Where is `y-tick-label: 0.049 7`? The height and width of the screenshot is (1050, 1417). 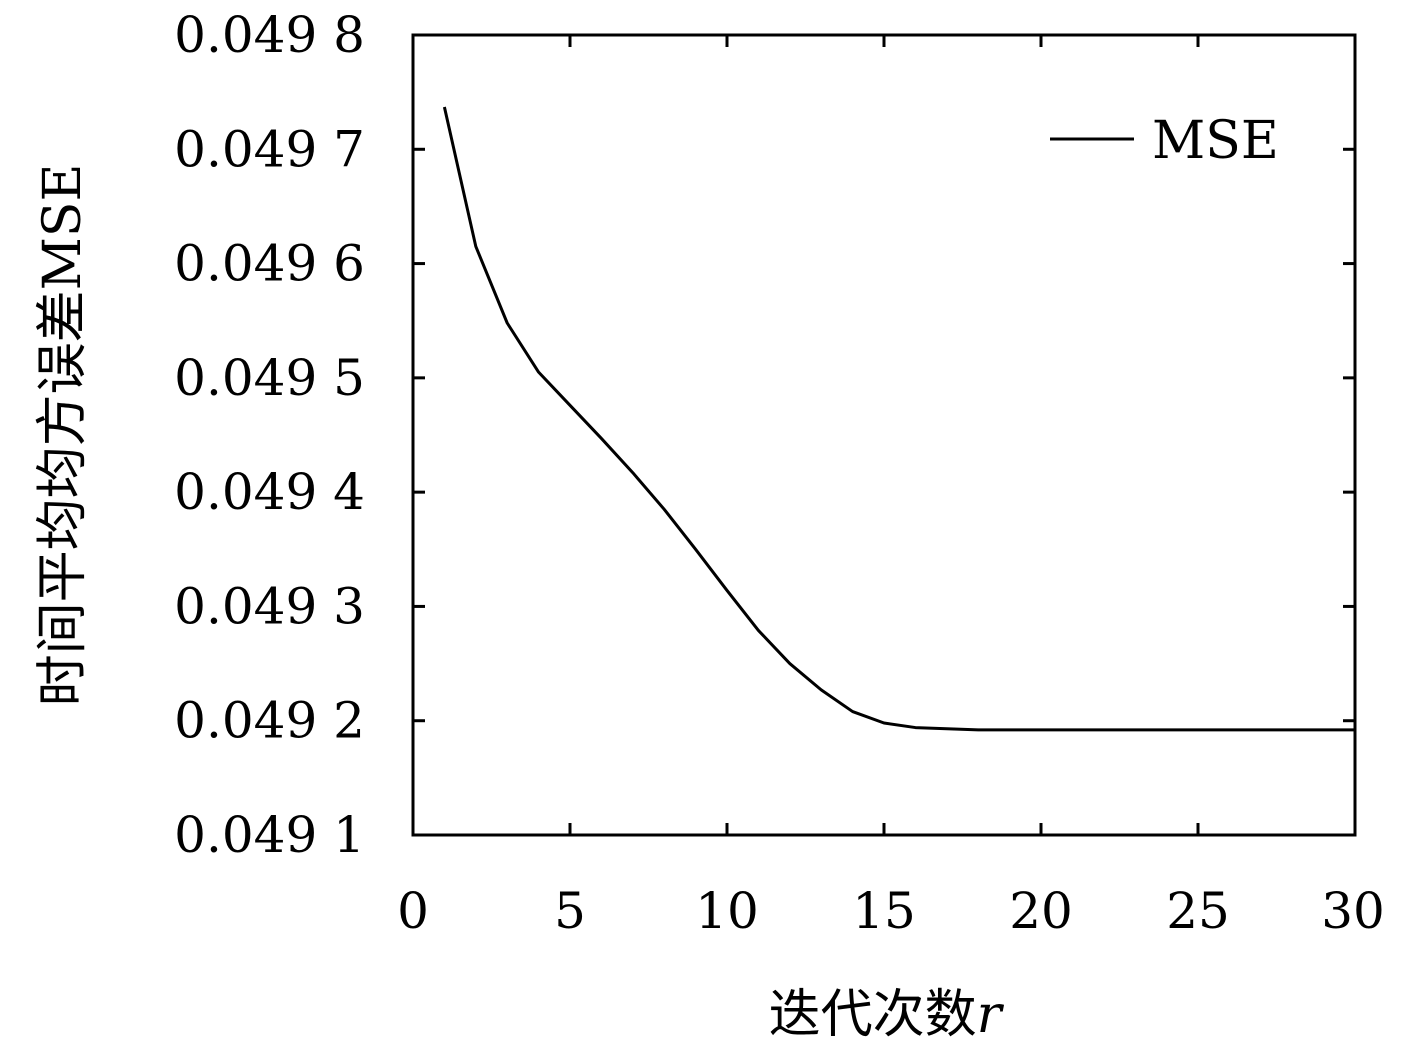
y-tick-label: 0.049 7 is located at coordinates (269, 149).